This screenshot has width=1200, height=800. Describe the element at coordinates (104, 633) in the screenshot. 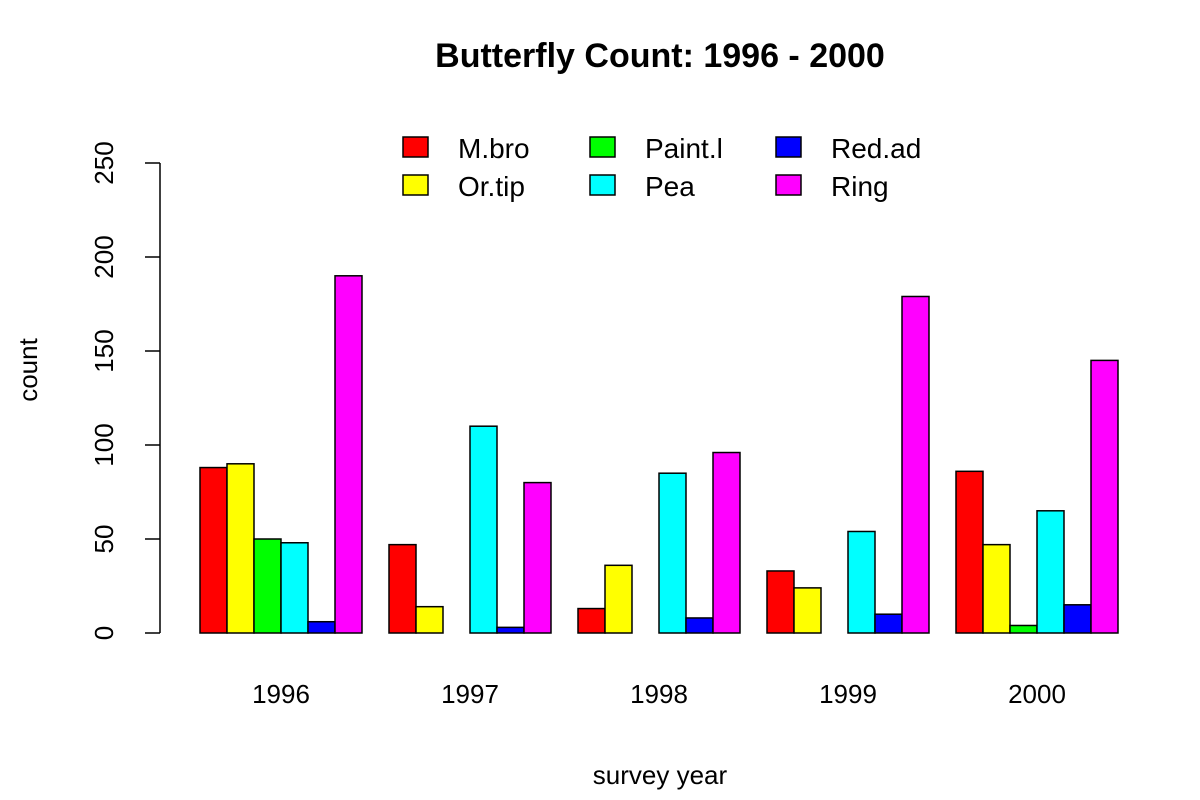

I see `y-tick-label: 0` at that location.